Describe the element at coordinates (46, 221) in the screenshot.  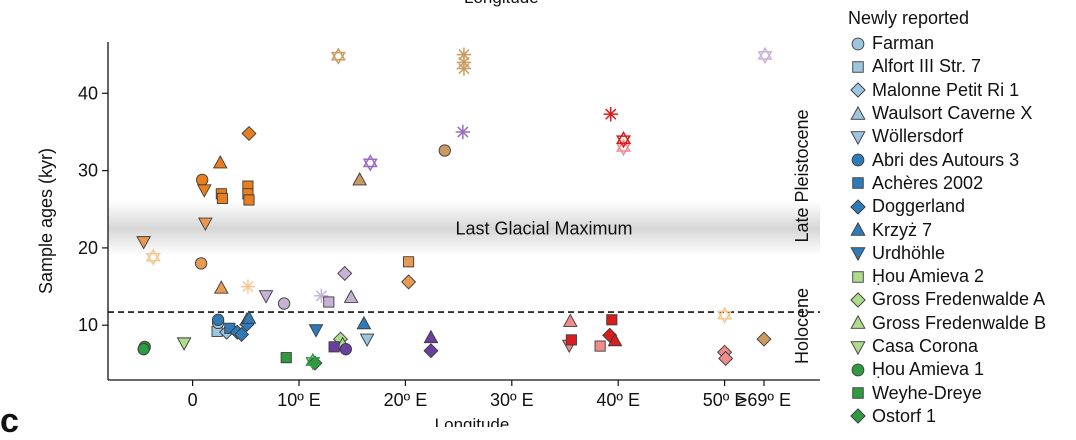
I see `y-axis-title: Sample ages (kyr)` at that location.